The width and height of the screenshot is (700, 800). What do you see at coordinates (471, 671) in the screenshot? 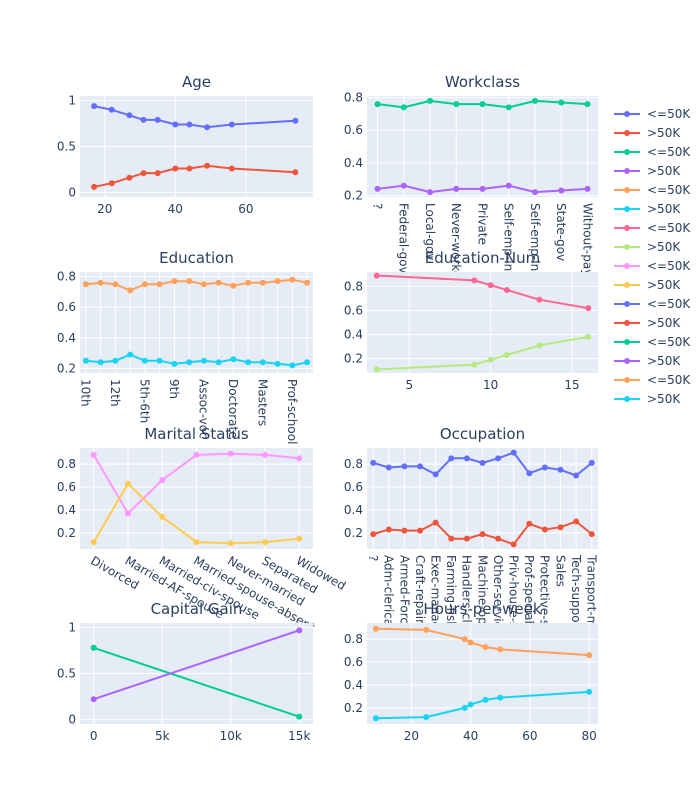
I see `subplot-hours-per-week: 0.2 0.4 0.6 0.8 20 40 60 80 Hours-per-week` at bounding box center [471, 671].